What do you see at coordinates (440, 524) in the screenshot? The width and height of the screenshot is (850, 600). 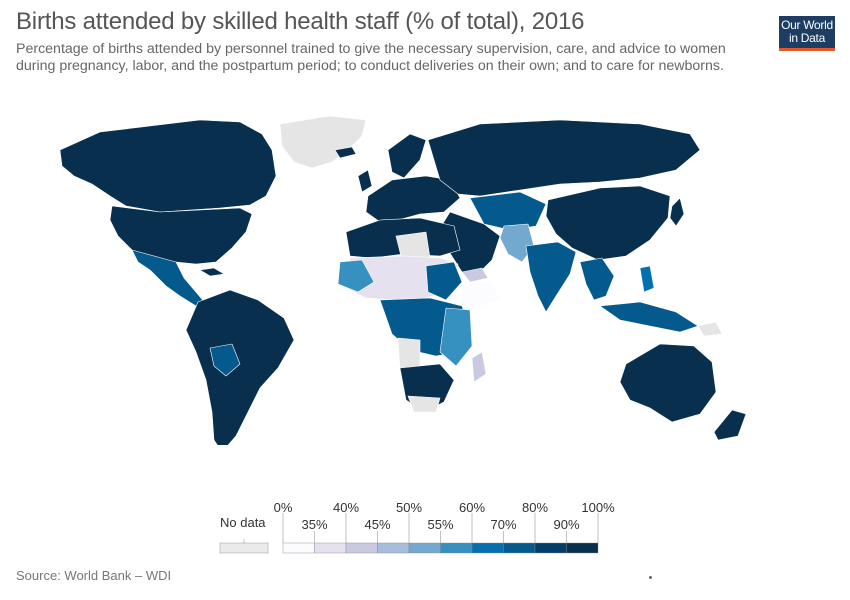 I see `legend-tick-label: 55%` at bounding box center [440, 524].